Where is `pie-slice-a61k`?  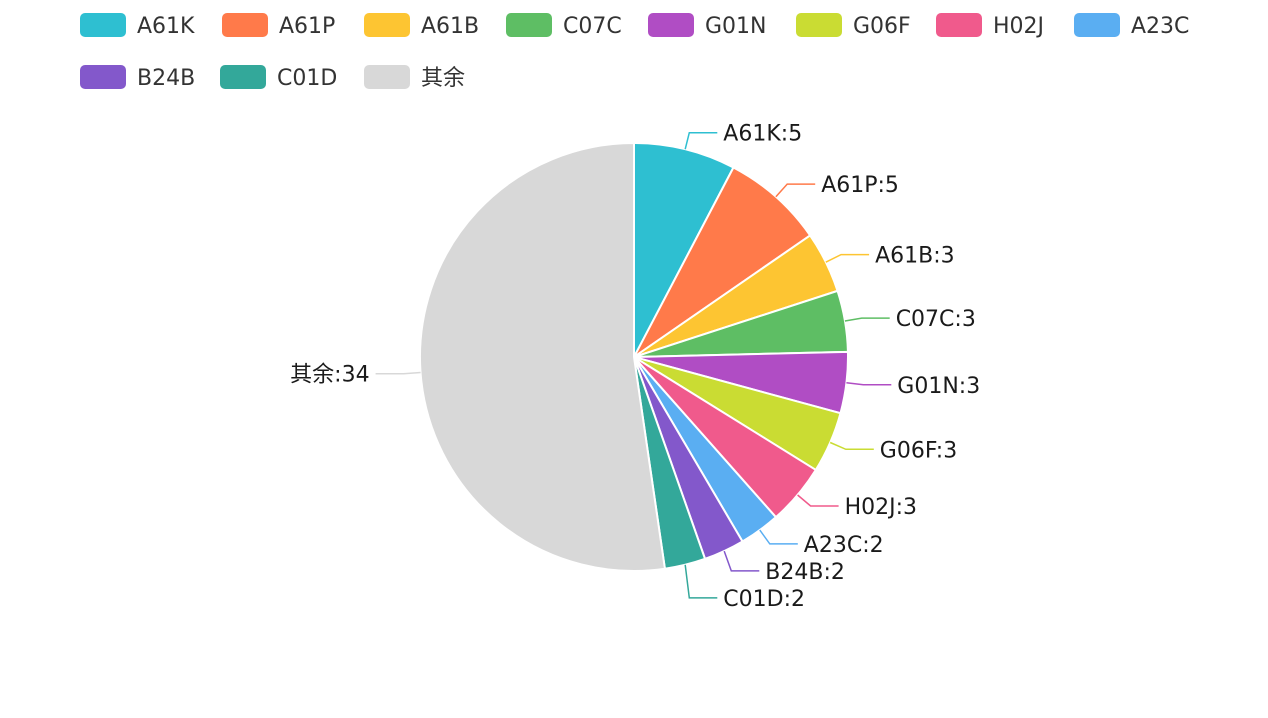
pie-slice-a61k is located at coordinates (684, 250).